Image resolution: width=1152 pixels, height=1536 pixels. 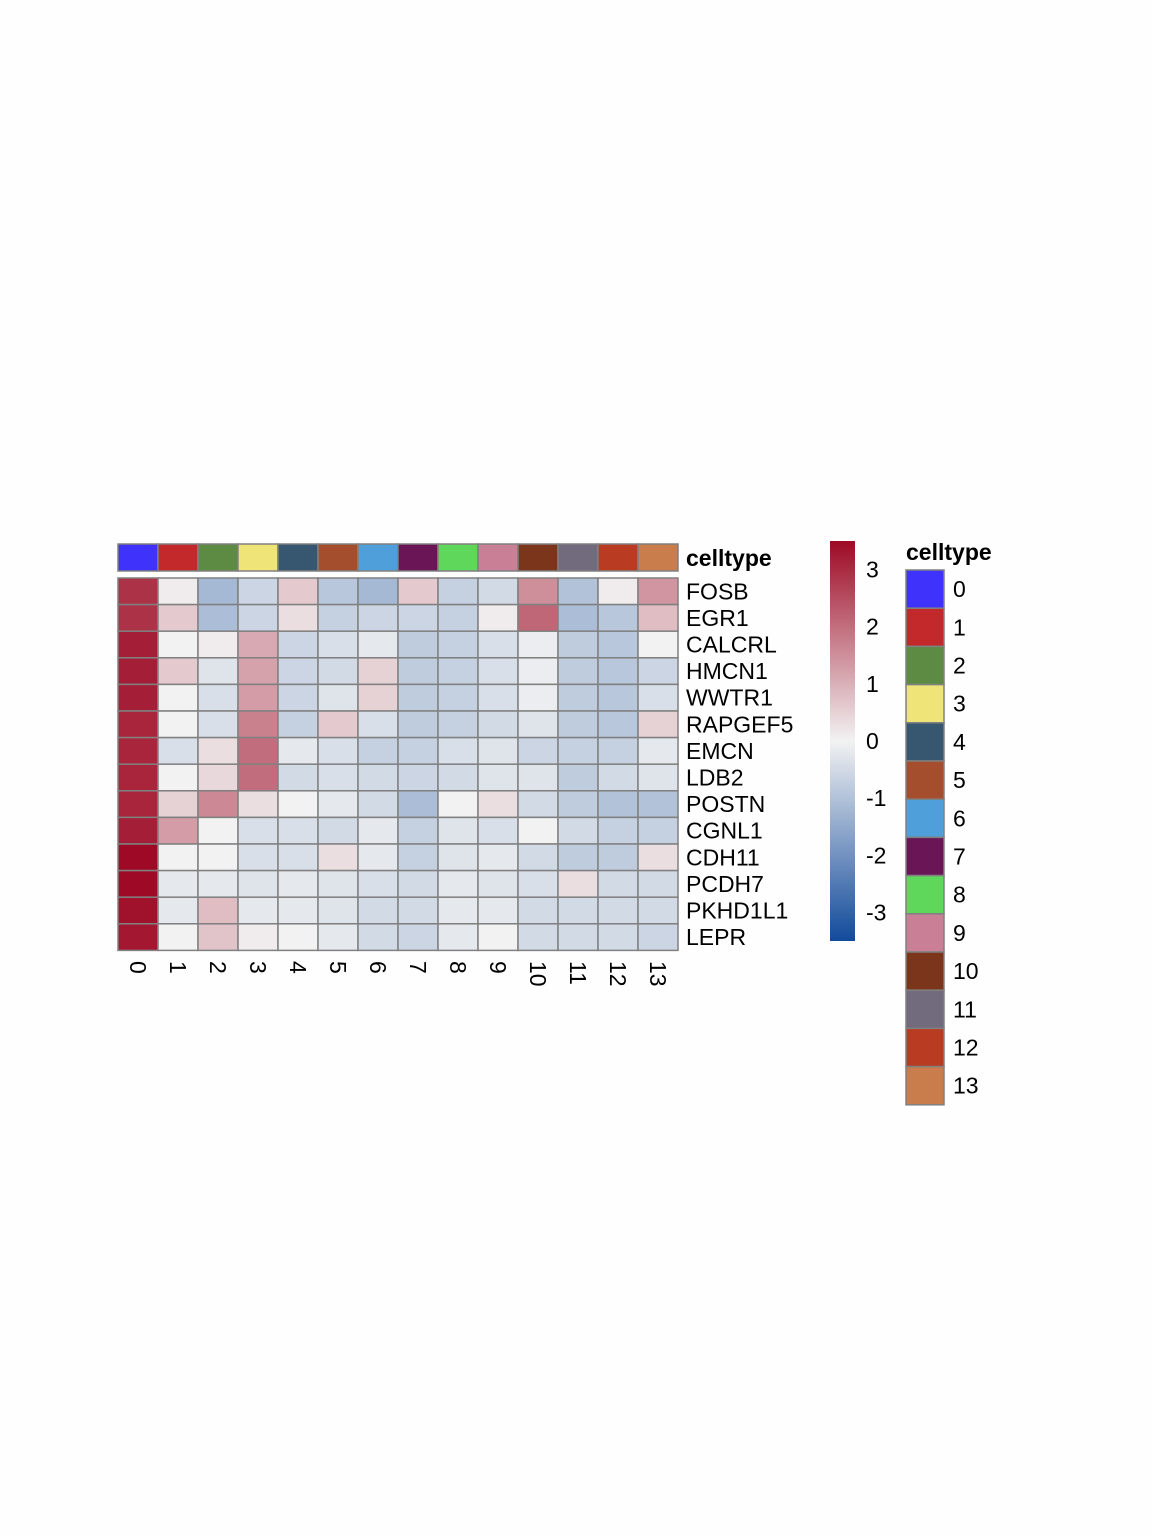 I want to click on colorbar-ticks: 3 2 1 0 -1 -2 -3, so click(x=876, y=741).